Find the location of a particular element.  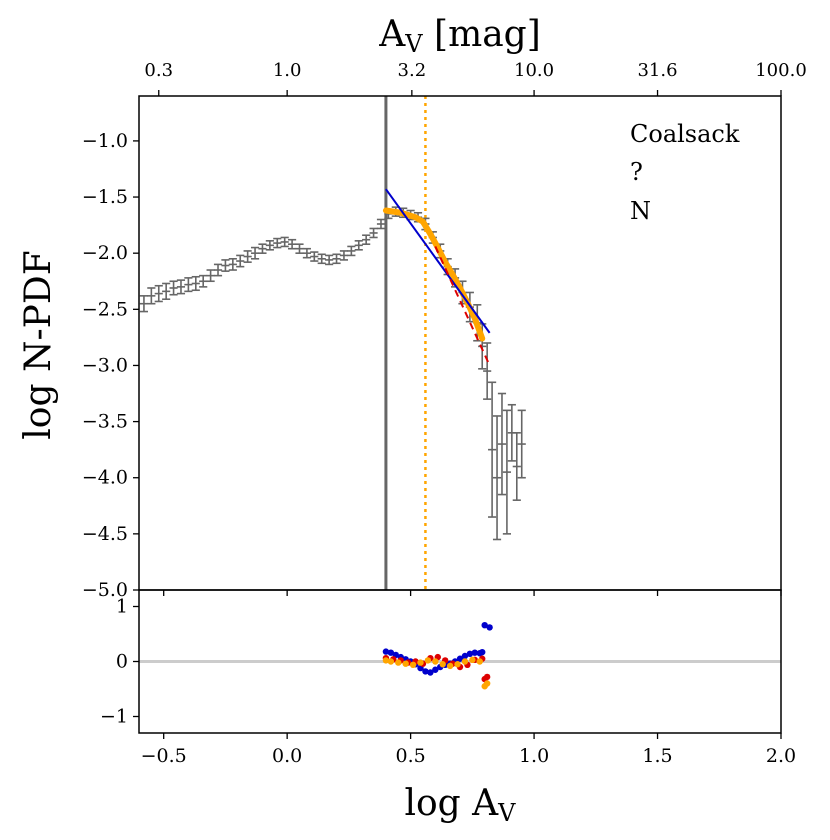

orange-fit-line is located at coordinates (434, 274).